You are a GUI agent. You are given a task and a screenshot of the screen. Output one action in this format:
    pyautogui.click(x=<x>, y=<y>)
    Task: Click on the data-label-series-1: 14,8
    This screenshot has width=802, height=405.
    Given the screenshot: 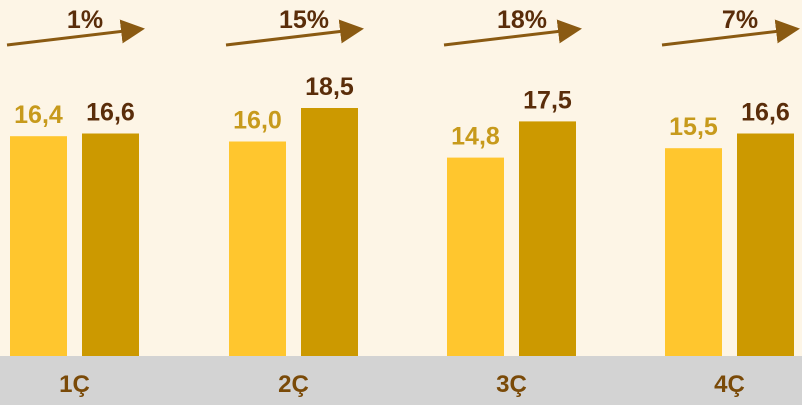 What is the action you would take?
    pyautogui.click(x=475, y=137)
    